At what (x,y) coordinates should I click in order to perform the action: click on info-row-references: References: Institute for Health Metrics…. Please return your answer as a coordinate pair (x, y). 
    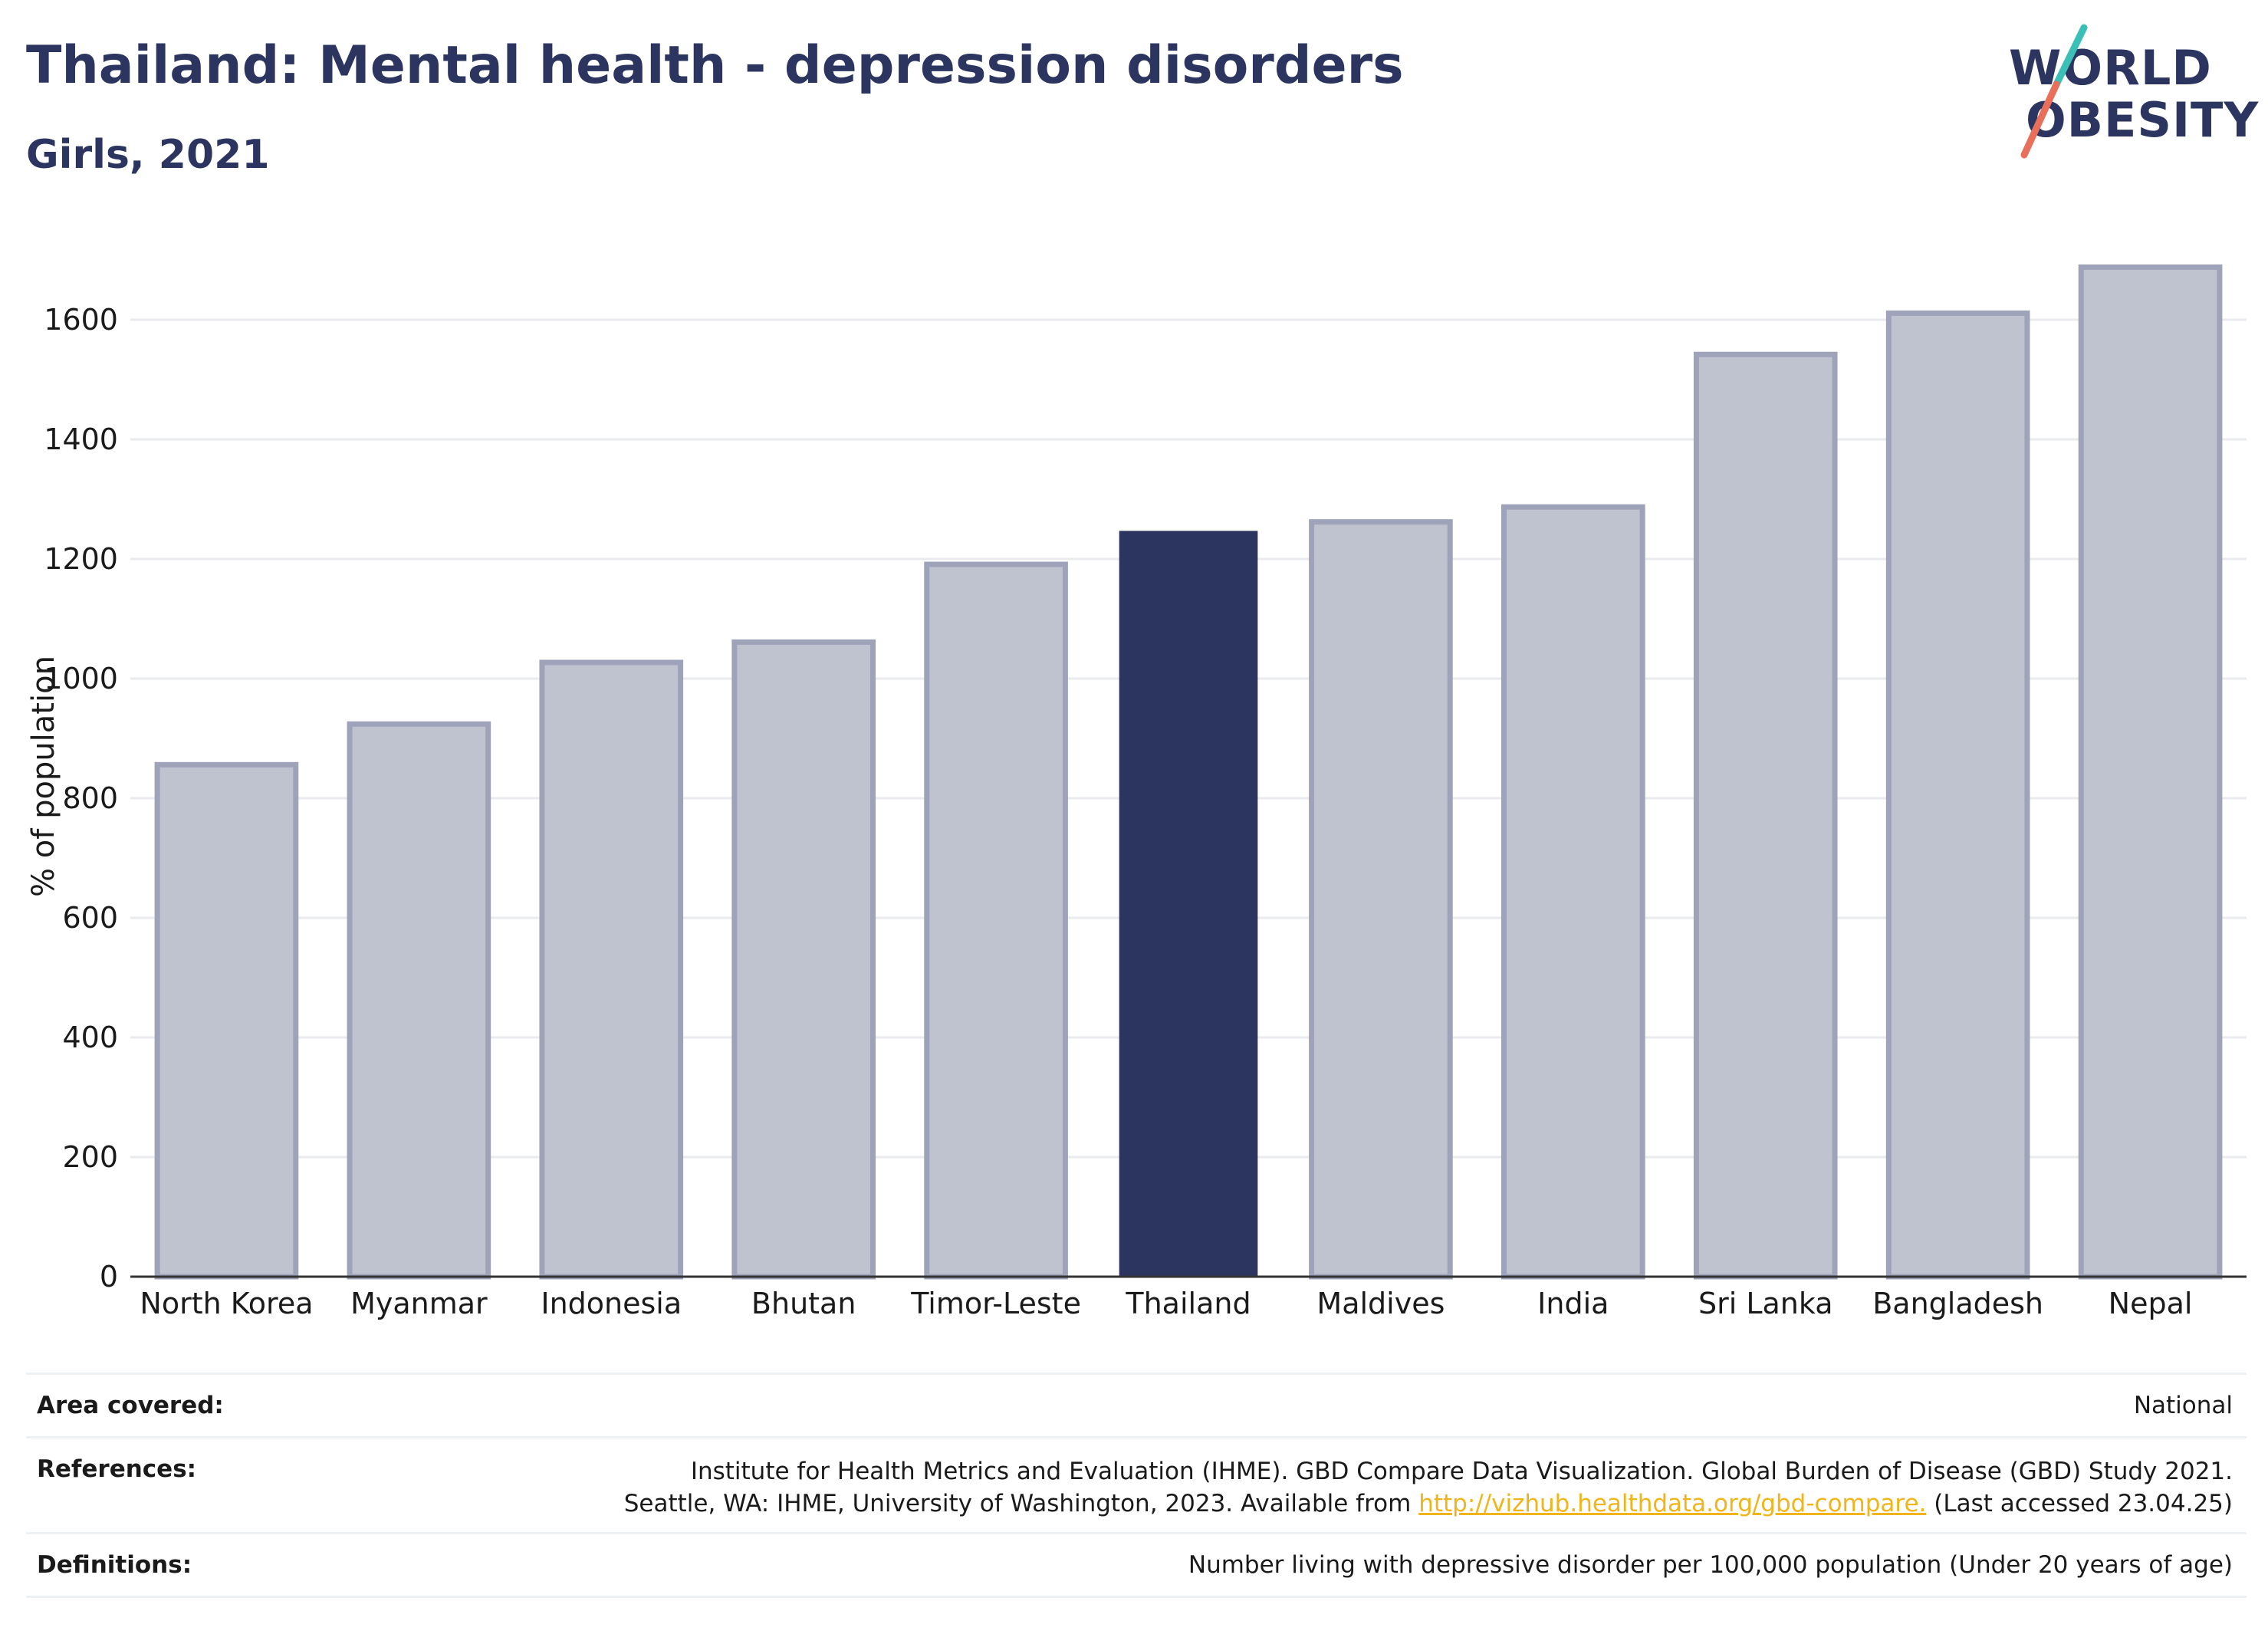
    Looking at the image, I should click on (1136, 1484).